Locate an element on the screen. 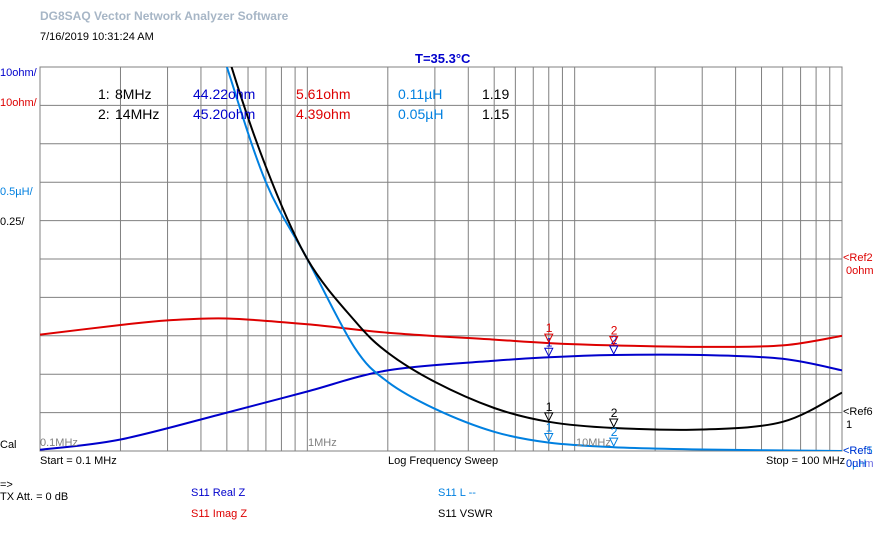 This screenshot has width=874, height=533. trace-imag-z is located at coordinates (441, 332).